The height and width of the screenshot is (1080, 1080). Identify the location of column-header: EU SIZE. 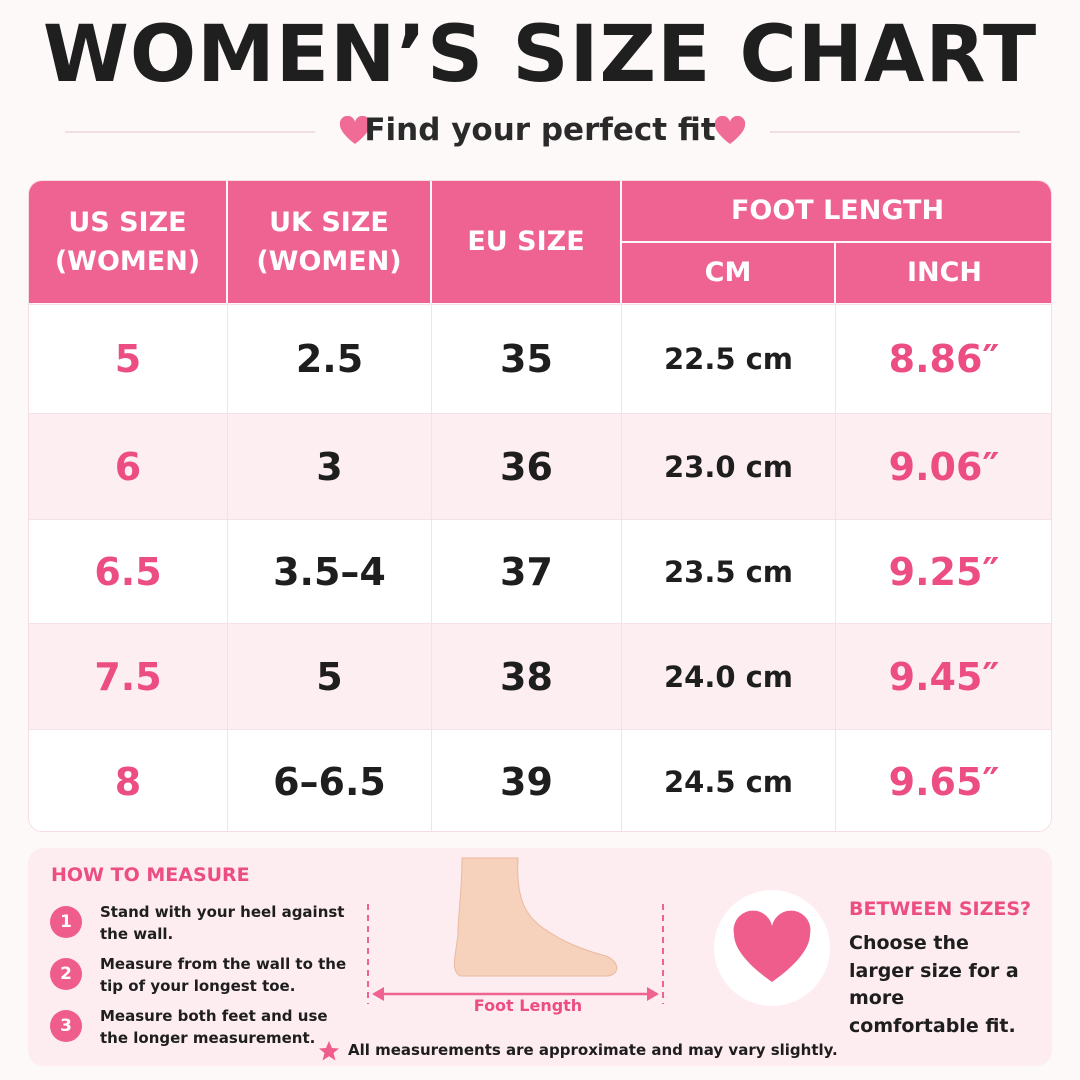
(526, 242).